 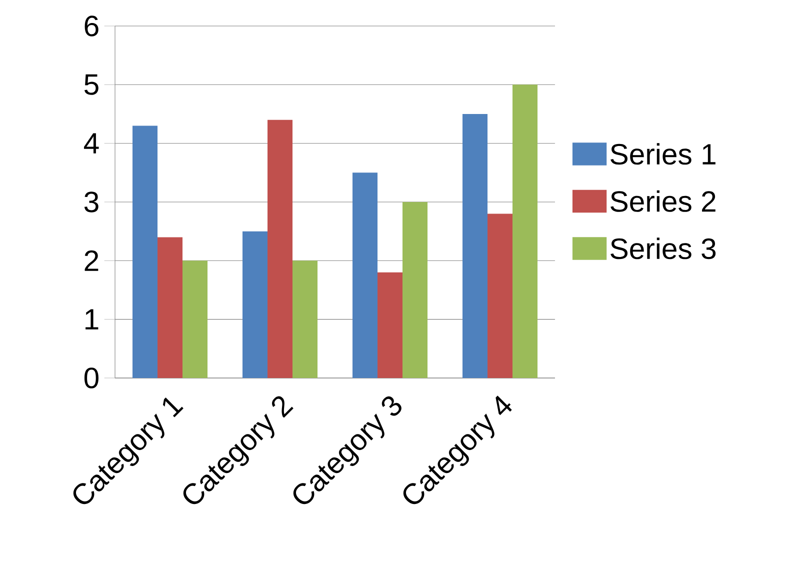 I want to click on y-tick-label: 1, so click(x=92, y=319).